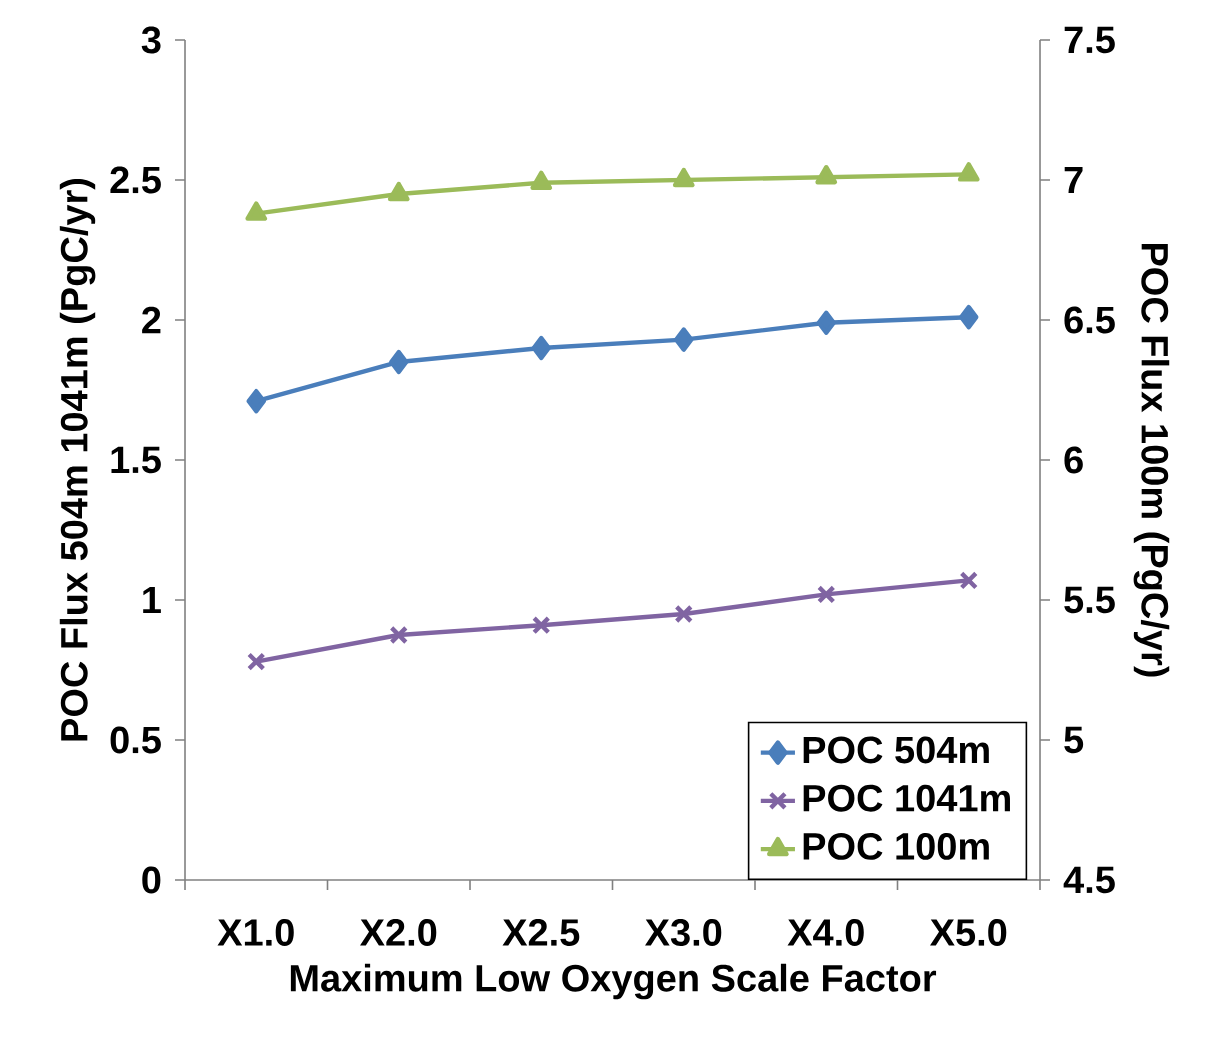 The image size is (1220, 1044). I want to click on x-tick-label: X5.0, so click(968, 932).